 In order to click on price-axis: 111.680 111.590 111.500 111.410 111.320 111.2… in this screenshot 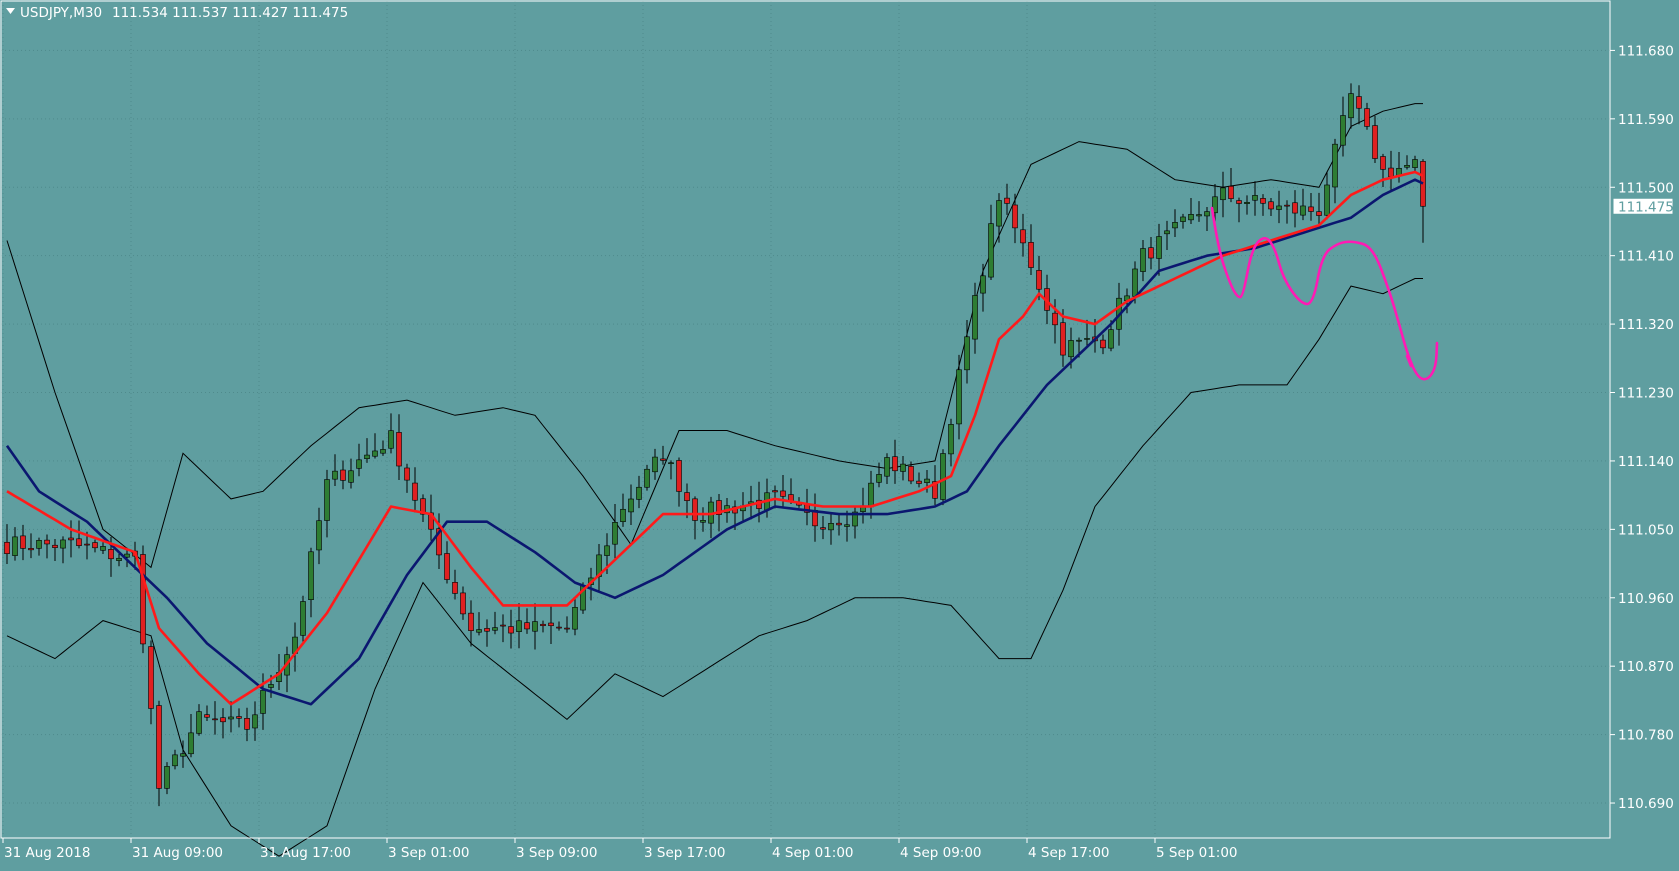, I will do `click(1642, 427)`.